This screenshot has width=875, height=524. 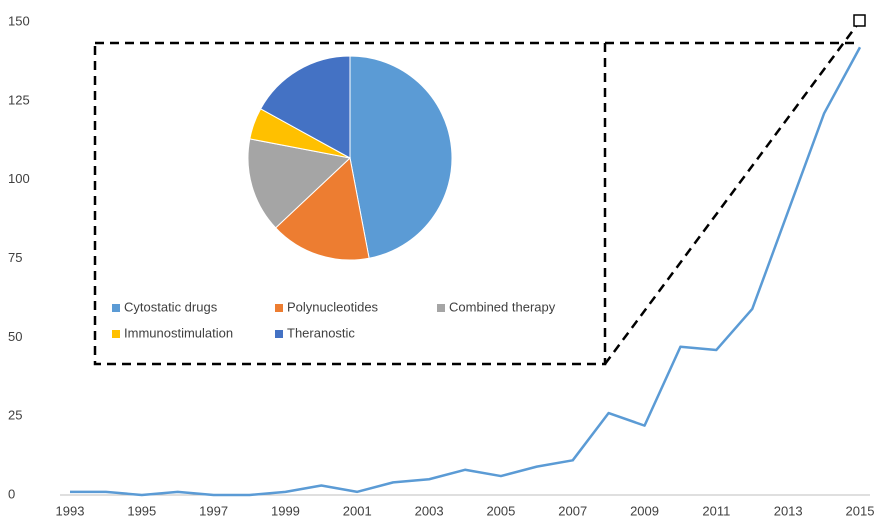 What do you see at coordinates (502, 306) in the screenshot?
I see `legend-label: Combined therapy` at bounding box center [502, 306].